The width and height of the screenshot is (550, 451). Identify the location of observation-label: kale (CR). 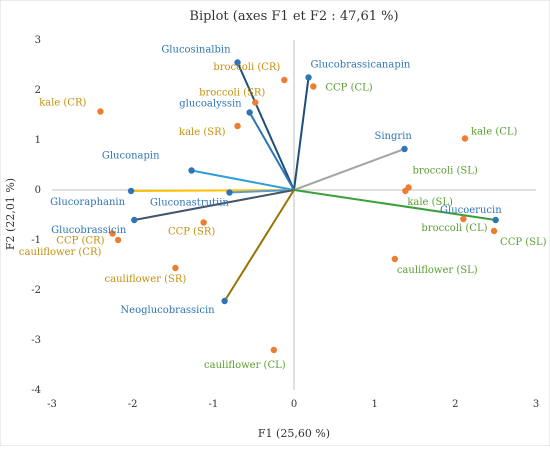
(62, 103).